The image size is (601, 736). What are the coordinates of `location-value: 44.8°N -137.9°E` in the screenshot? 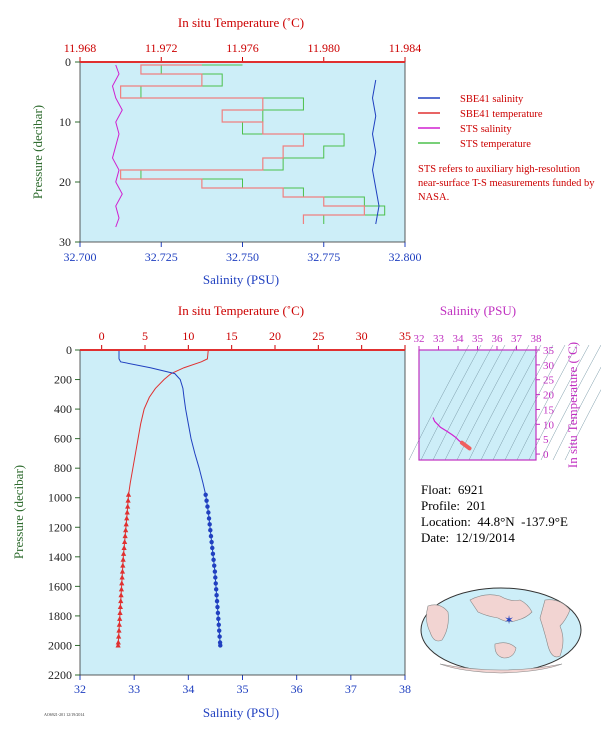 It's located at (522, 521).